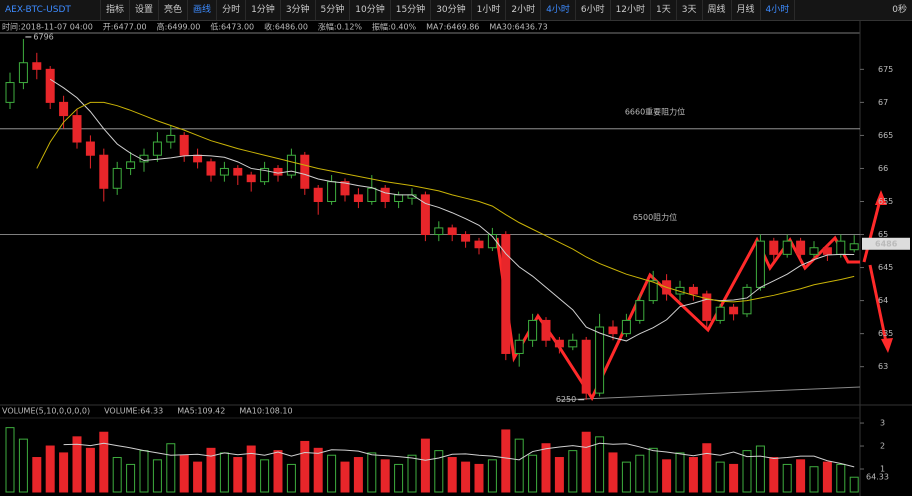  What do you see at coordinates (50, 10) in the screenshot?
I see `toolbar-item: AEX-BTC-USDT` at bounding box center [50, 10].